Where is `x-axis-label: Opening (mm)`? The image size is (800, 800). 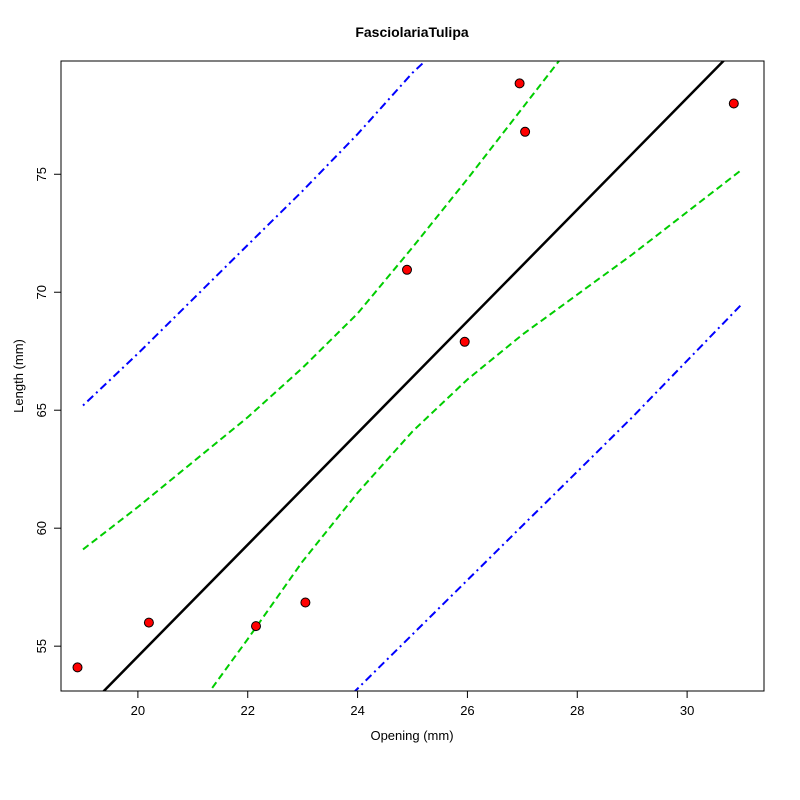 x-axis-label: Opening (mm) is located at coordinates (411, 735).